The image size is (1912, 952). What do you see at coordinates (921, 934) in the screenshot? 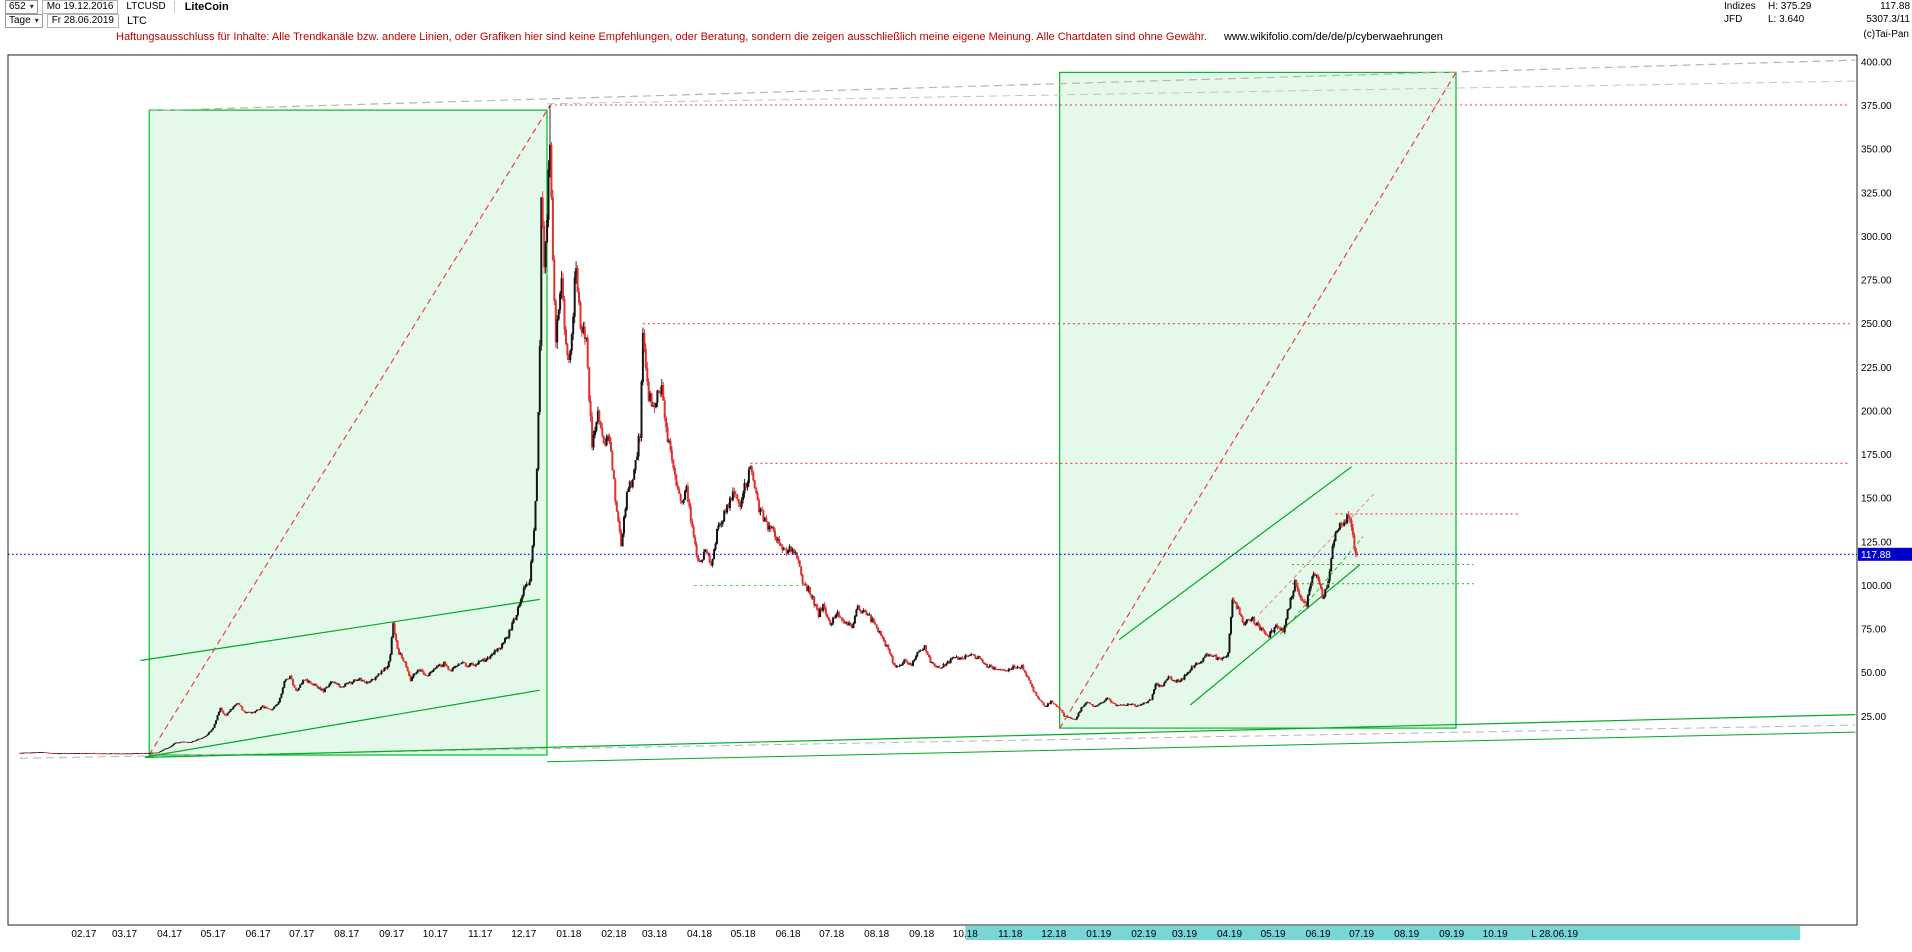
I see `month-tick-label: 09.18` at bounding box center [921, 934].